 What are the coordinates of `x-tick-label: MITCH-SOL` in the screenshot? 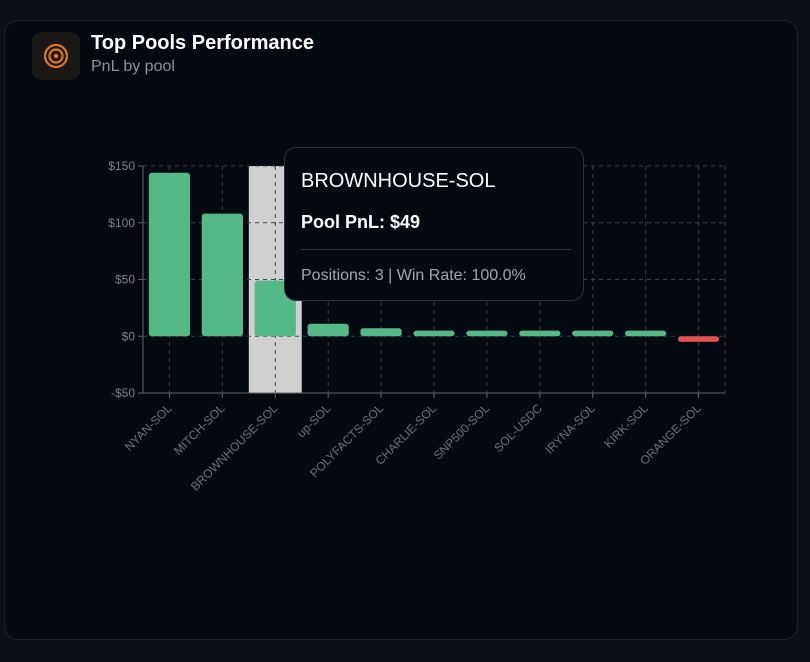 It's located at (199, 429).